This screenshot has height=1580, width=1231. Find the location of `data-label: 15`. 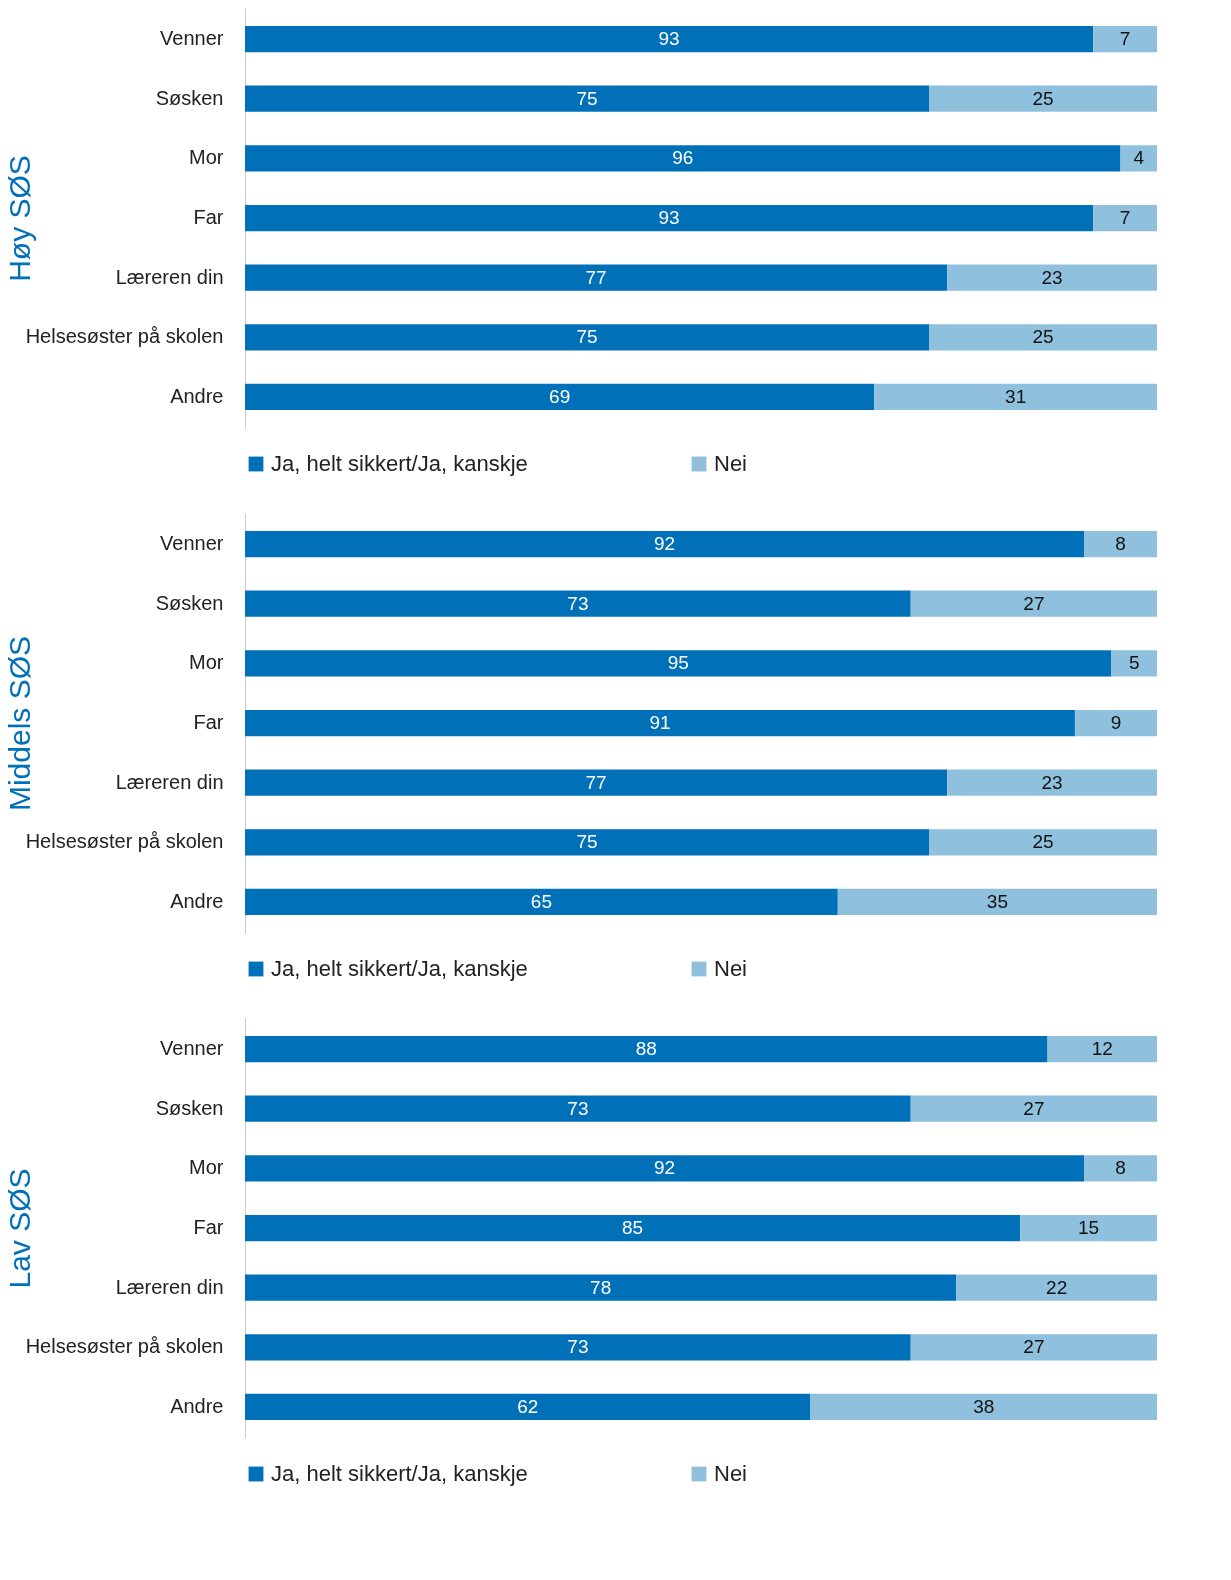

data-label: 15 is located at coordinates (1089, 1227).